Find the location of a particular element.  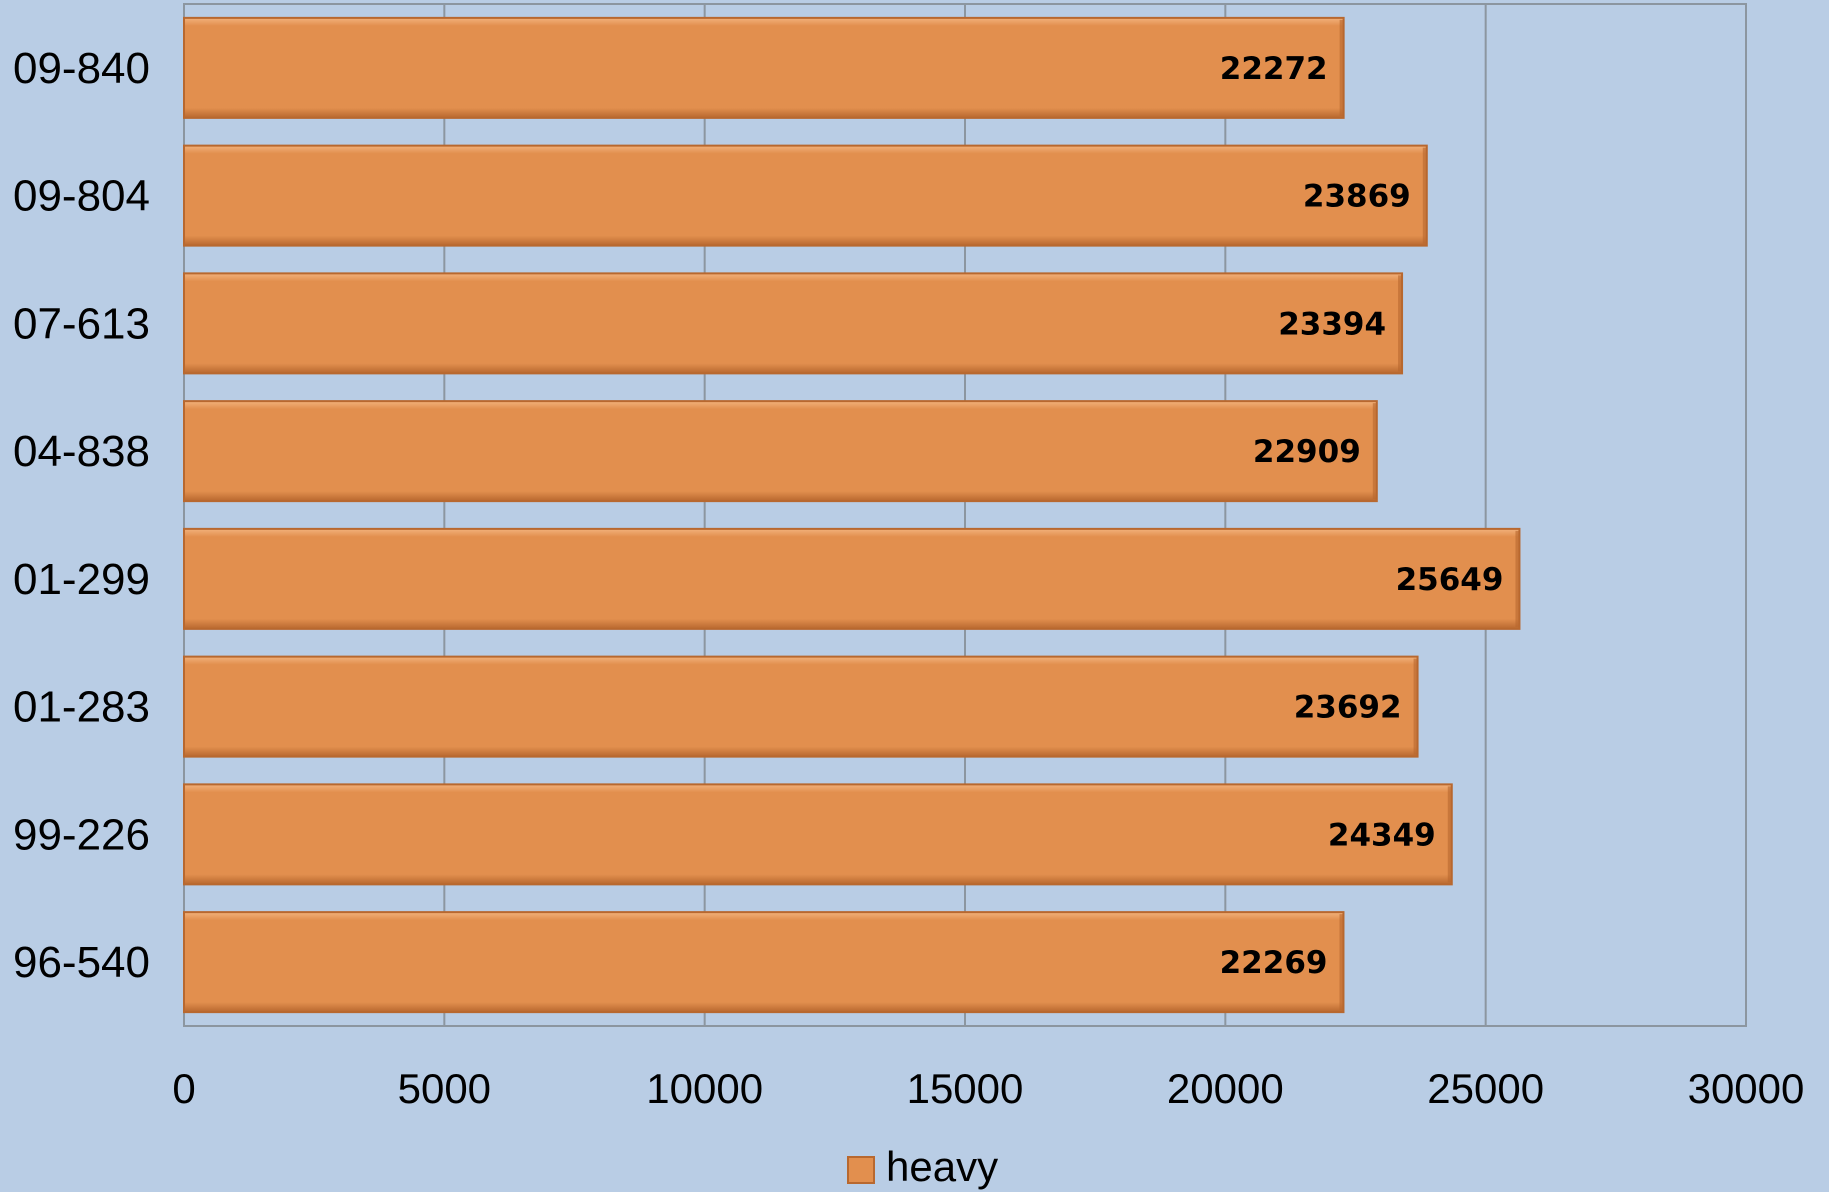

data-label-07-613: 23394 is located at coordinates (1332, 324).